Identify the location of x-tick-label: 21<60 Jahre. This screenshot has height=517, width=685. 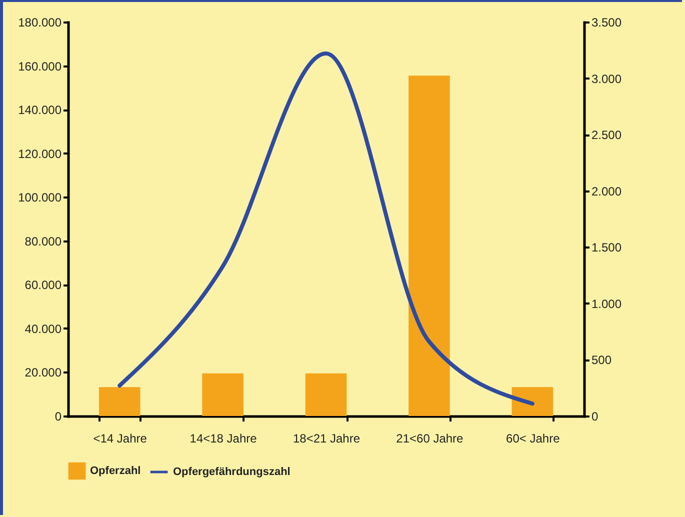
(430, 439).